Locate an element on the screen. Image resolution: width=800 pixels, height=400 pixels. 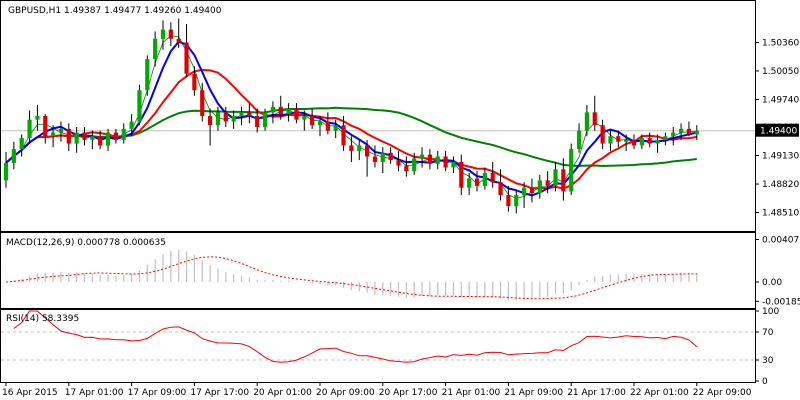
rsi-axis-tick-label: 70 is located at coordinates (768, 333).